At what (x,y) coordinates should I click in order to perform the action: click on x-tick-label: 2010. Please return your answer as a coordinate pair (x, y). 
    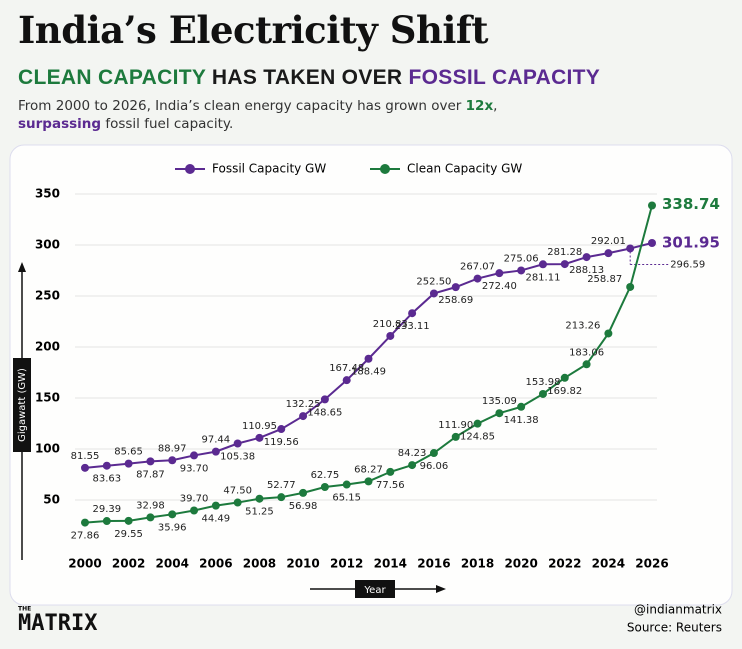
    Looking at the image, I should click on (302, 564).